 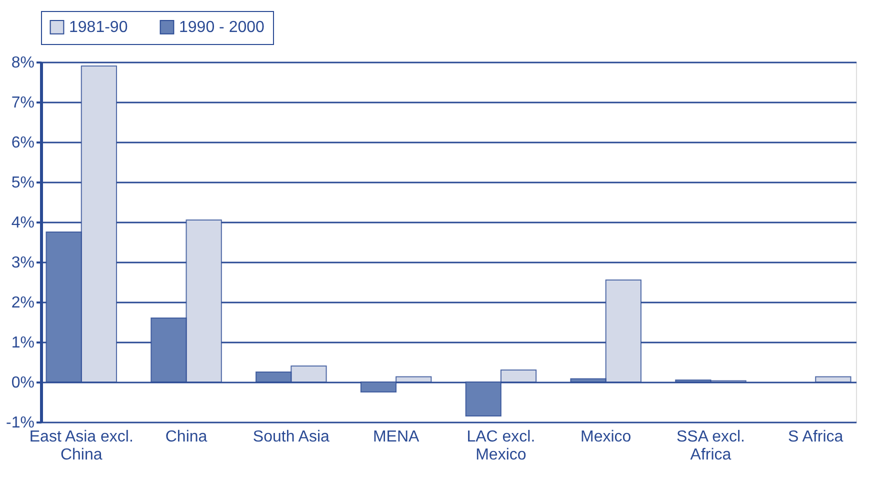 What do you see at coordinates (291, 437) in the screenshot?
I see `x-tick-label: South Asia` at bounding box center [291, 437].